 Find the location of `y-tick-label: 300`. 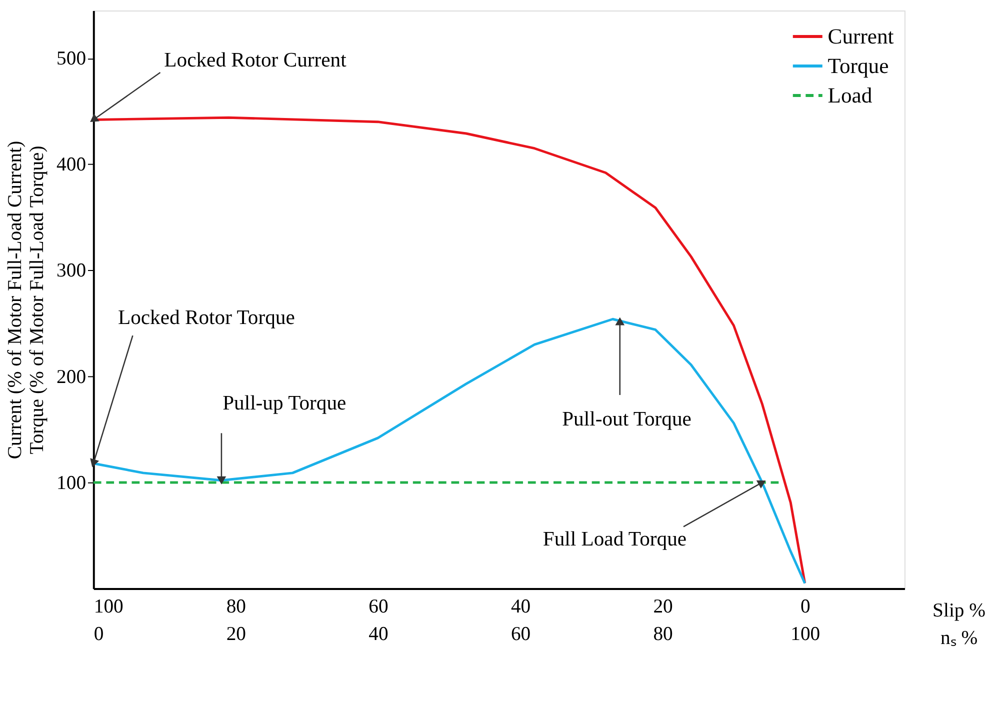

y-tick-label: 300 is located at coordinates (71, 271).